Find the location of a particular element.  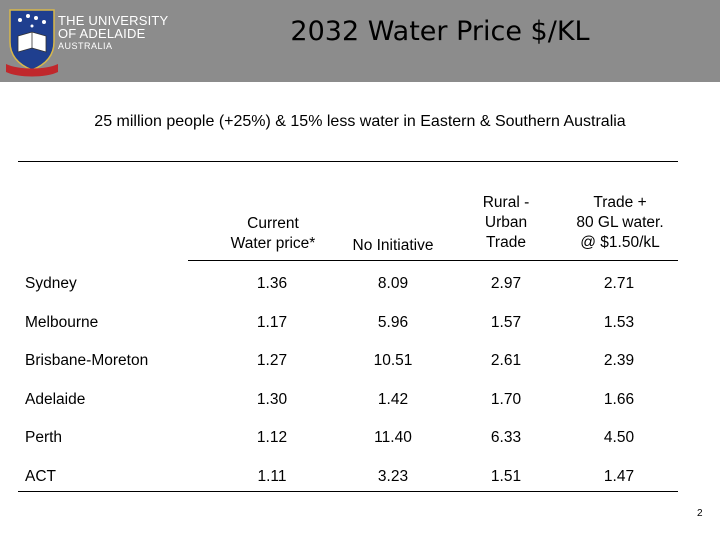

table-bottom-rule is located at coordinates (348, 491).